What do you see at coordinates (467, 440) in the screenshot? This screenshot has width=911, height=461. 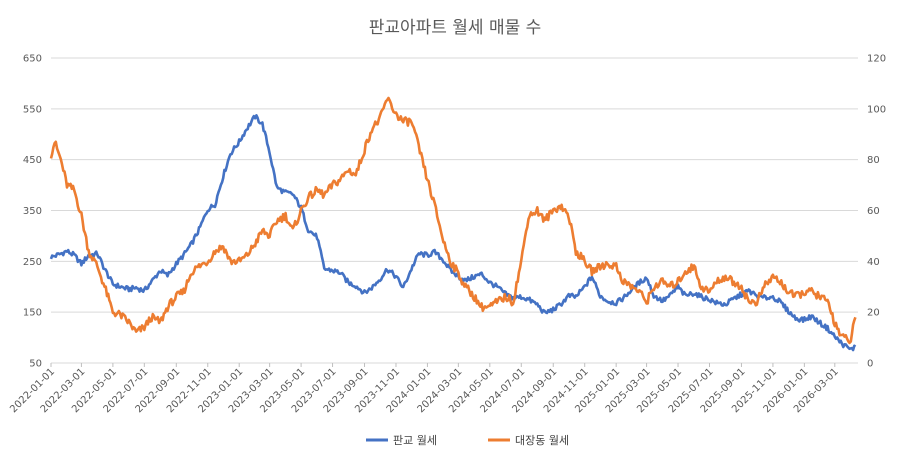 I see `legend: 판교 월세 대장동 월세` at bounding box center [467, 440].